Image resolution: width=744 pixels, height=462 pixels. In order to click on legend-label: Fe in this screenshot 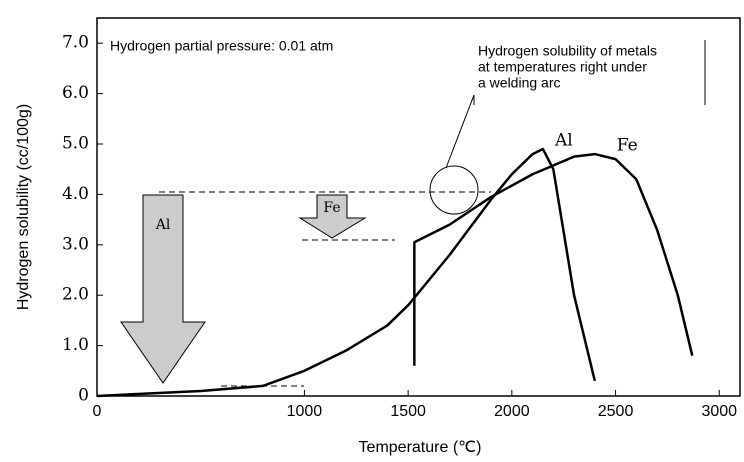, I will do `click(627, 146)`.